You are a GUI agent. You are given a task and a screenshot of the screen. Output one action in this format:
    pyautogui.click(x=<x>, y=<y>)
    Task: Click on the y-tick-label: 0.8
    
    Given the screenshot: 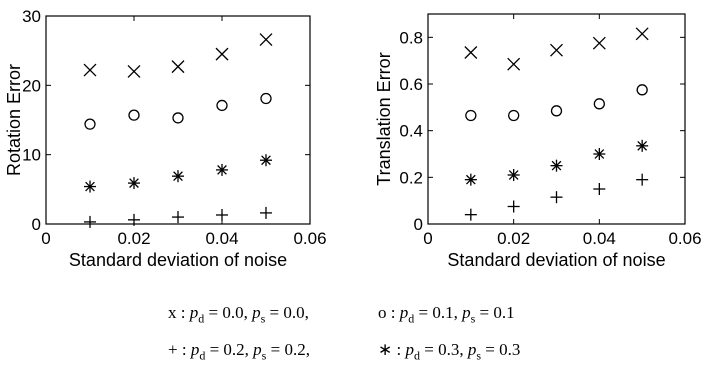 What is the action you would take?
    pyautogui.click(x=411, y=37)
    